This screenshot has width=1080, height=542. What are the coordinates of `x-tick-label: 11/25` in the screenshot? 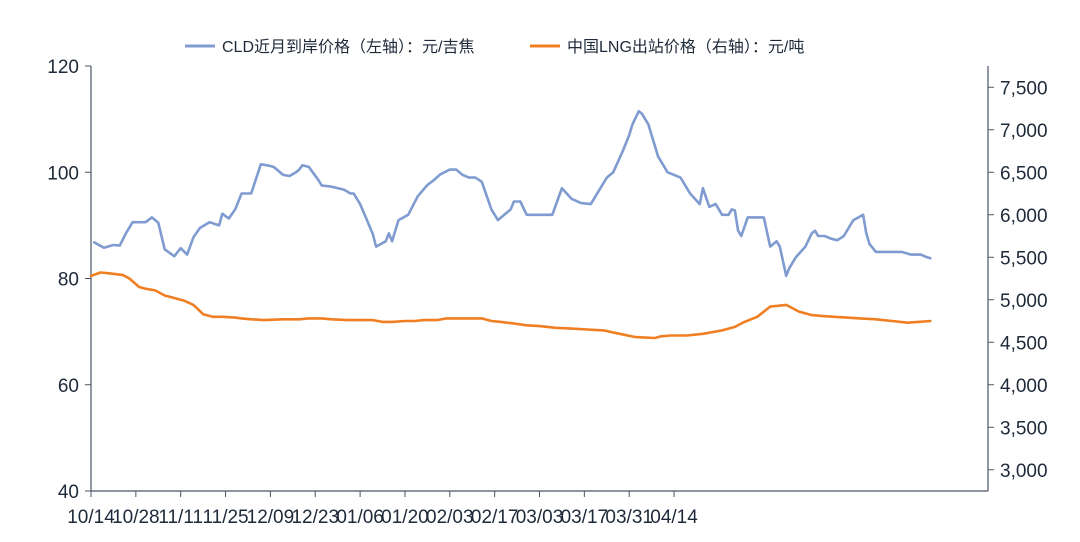 It's located at (225, 517).